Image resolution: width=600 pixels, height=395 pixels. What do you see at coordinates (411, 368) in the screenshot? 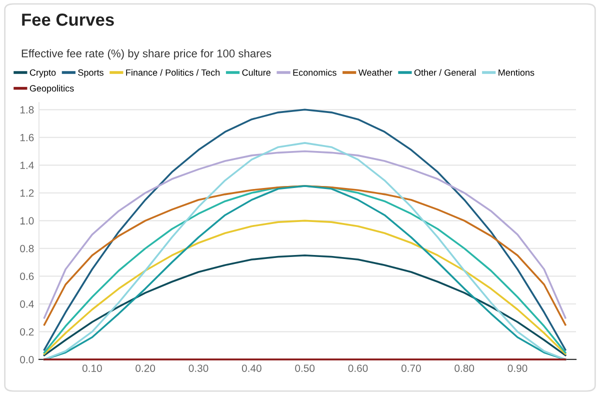
I see `x-tick-label: 0.70` at bounding box center [411, 368].